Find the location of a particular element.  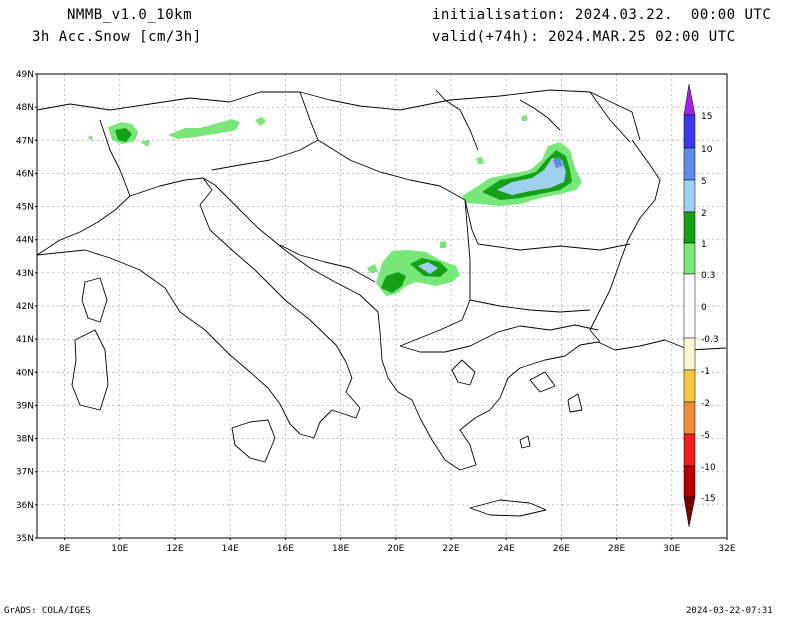

colorbar-top-arrow is located at coordinates (689, 99).